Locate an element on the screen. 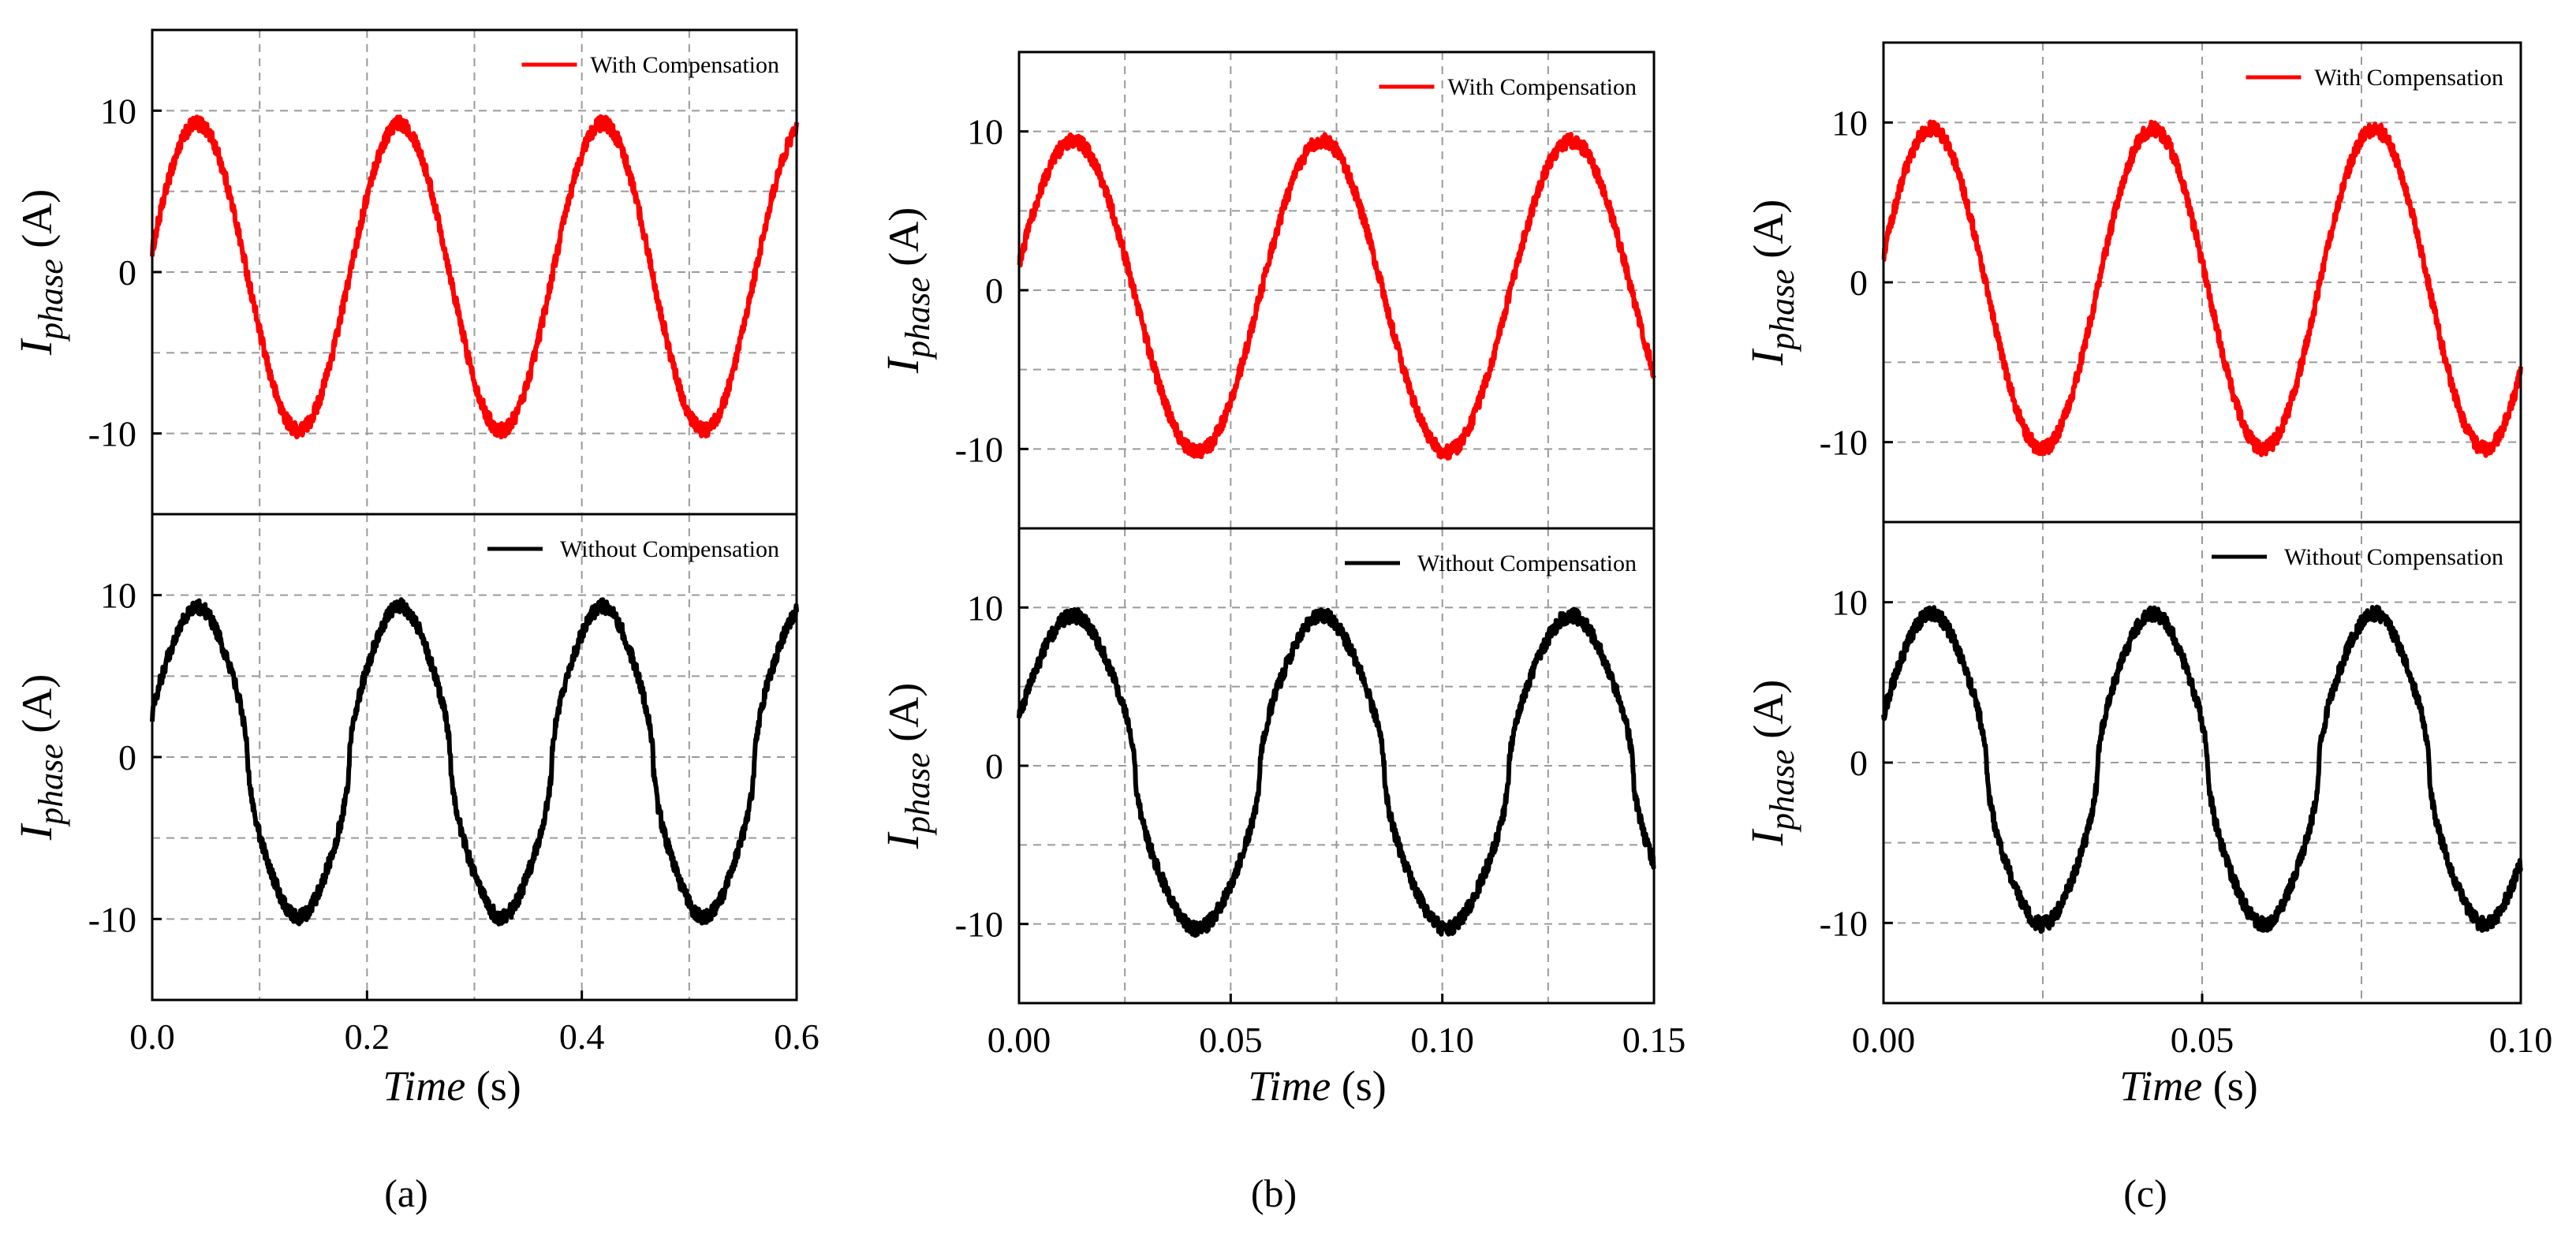 The image size is (2576, 1246). x-tick-label: 0.15 is located at coordinates (1654, 1040).